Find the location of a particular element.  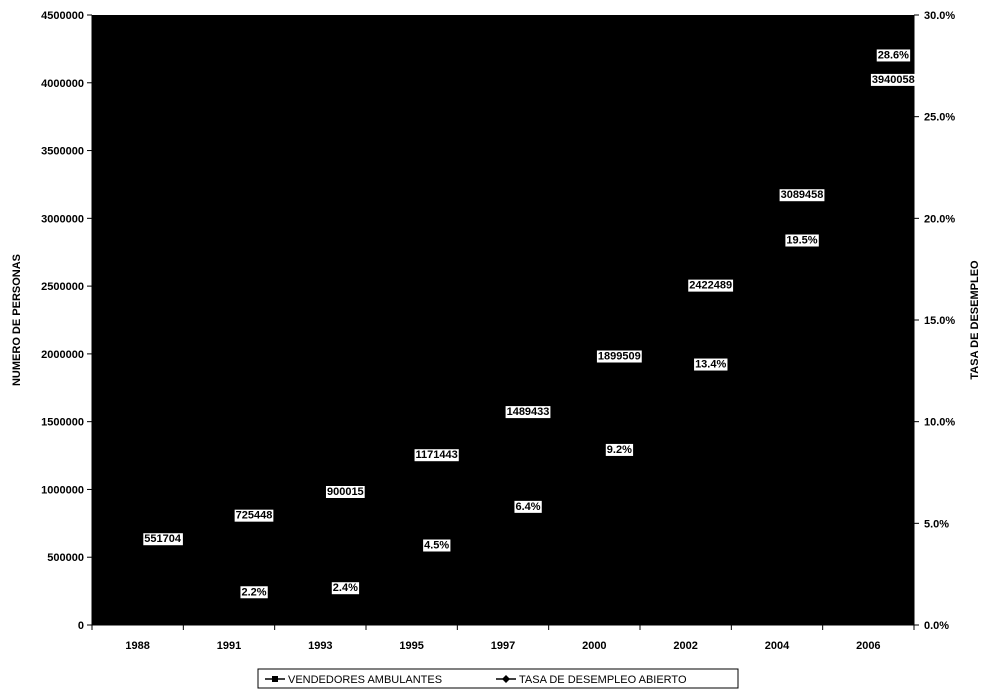

data-label-vendedores: 1899509 is located at coordinates (619, 356).